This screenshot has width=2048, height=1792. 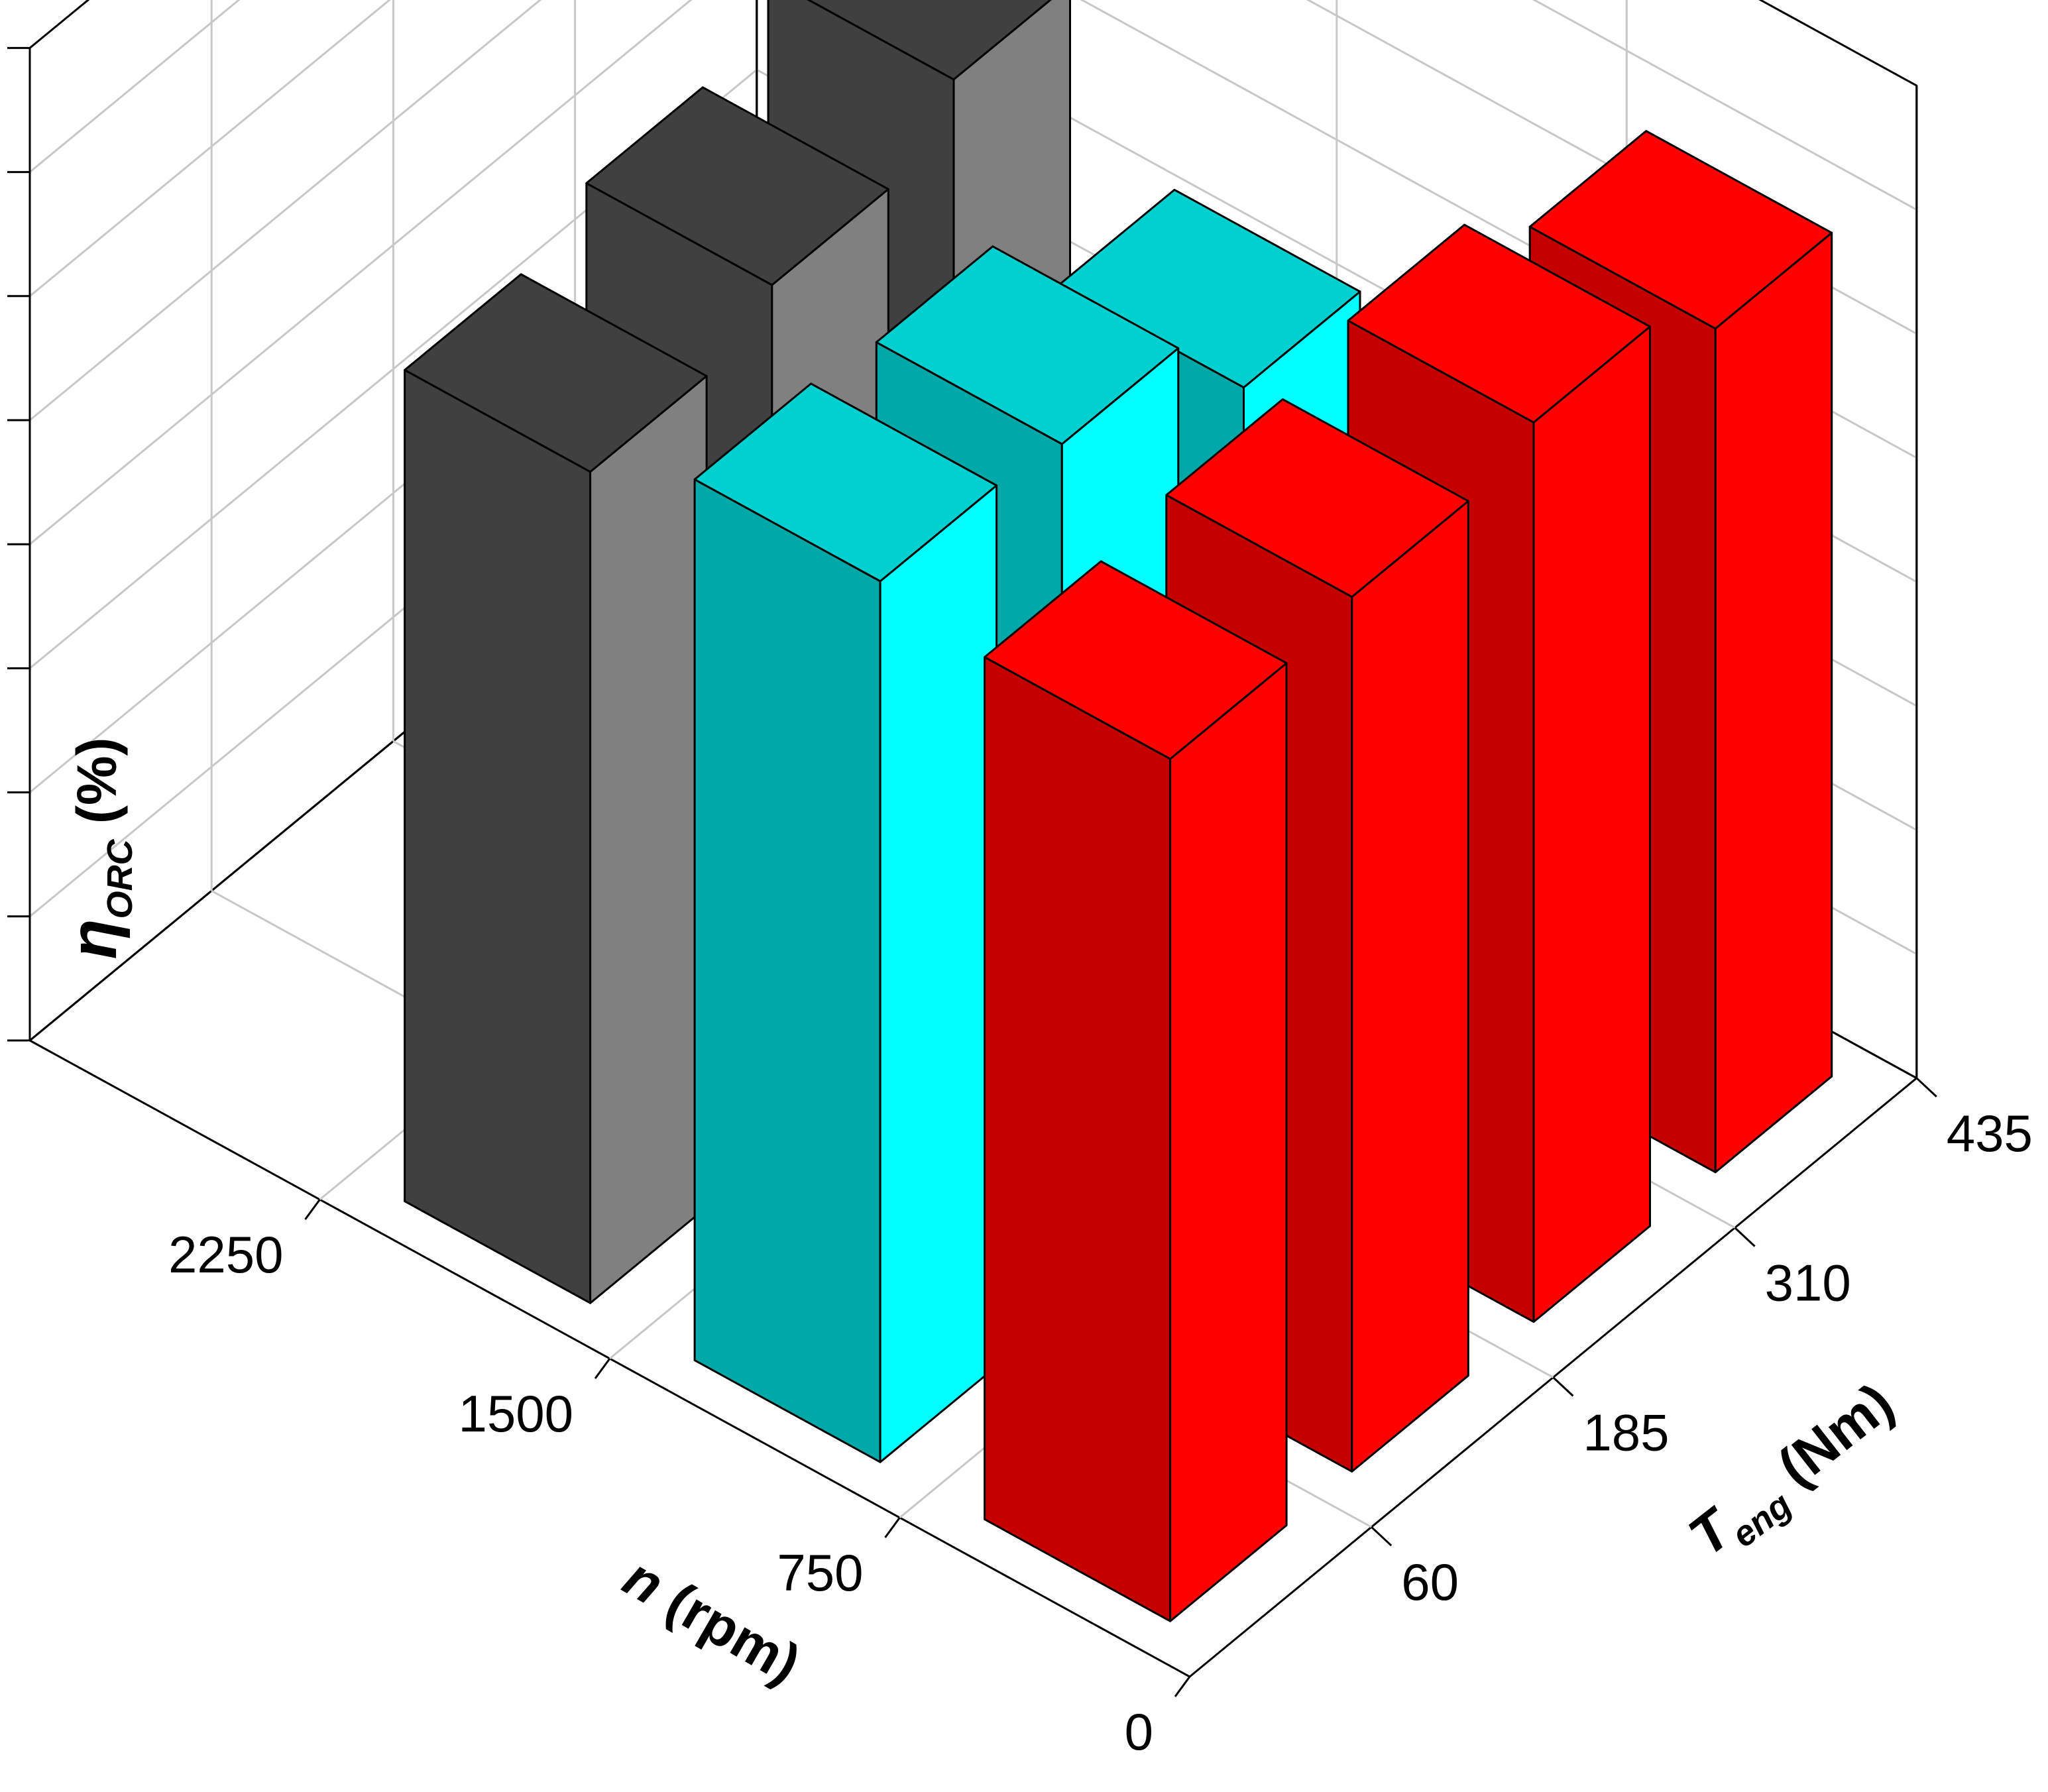 What do you see at coordinates (1794, 1474) in the screenshot?
I see `y-axis-title: Teng (Nm)` at bounding box center [1794, 1474].